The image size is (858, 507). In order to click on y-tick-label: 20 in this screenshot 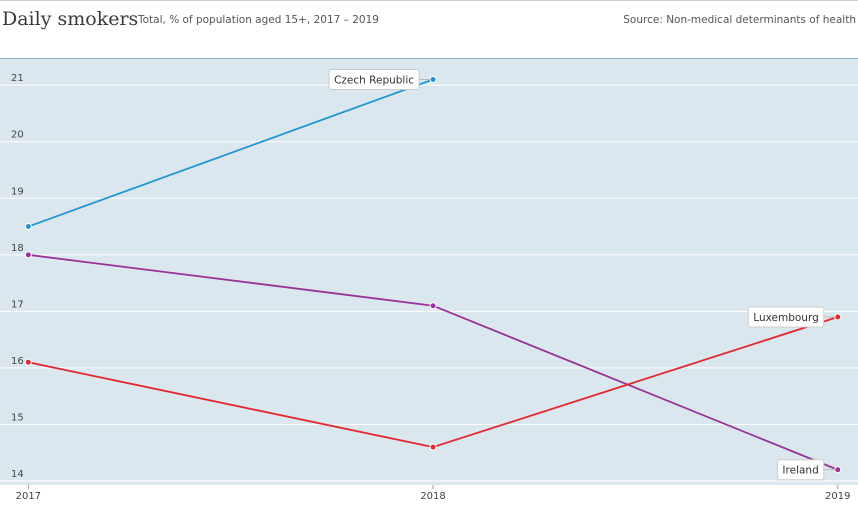, I will do `click(17, 135)`.